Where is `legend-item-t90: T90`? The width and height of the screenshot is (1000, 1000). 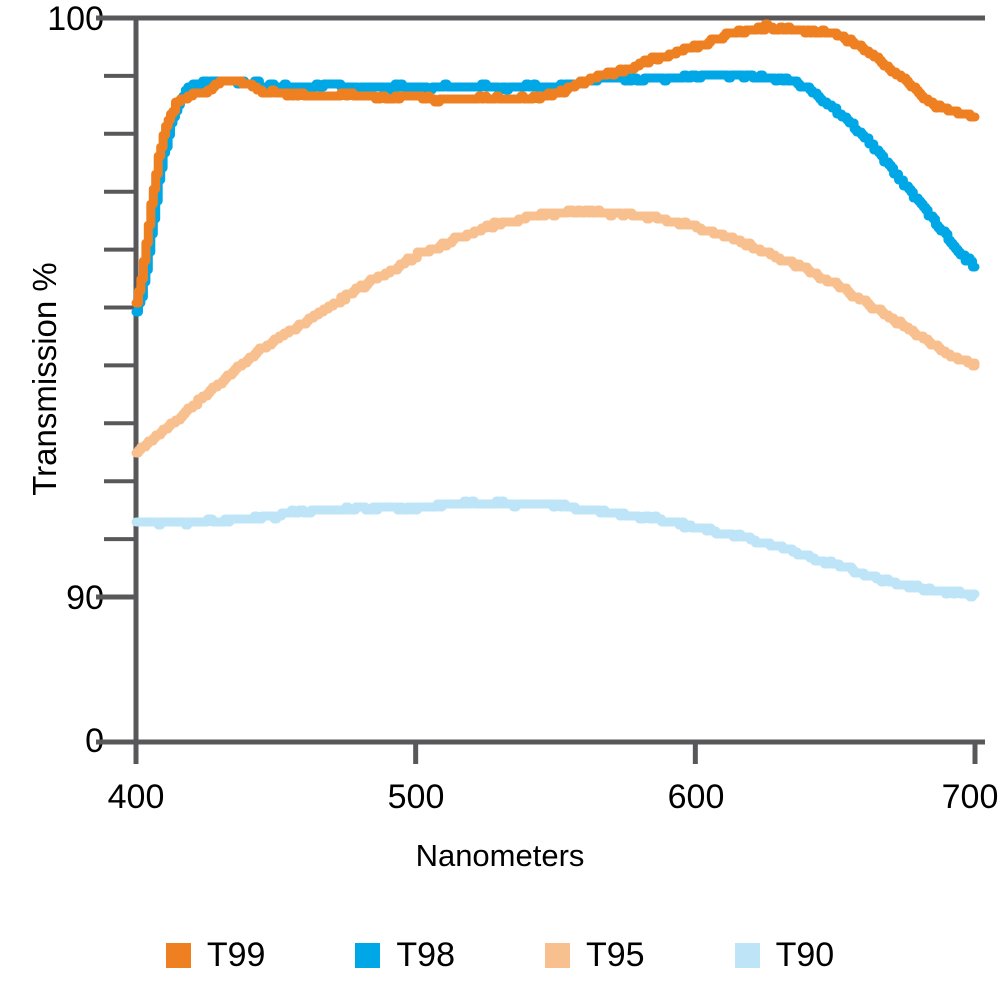
legend-item-t90: T90 is located at coordinates (784, 955).